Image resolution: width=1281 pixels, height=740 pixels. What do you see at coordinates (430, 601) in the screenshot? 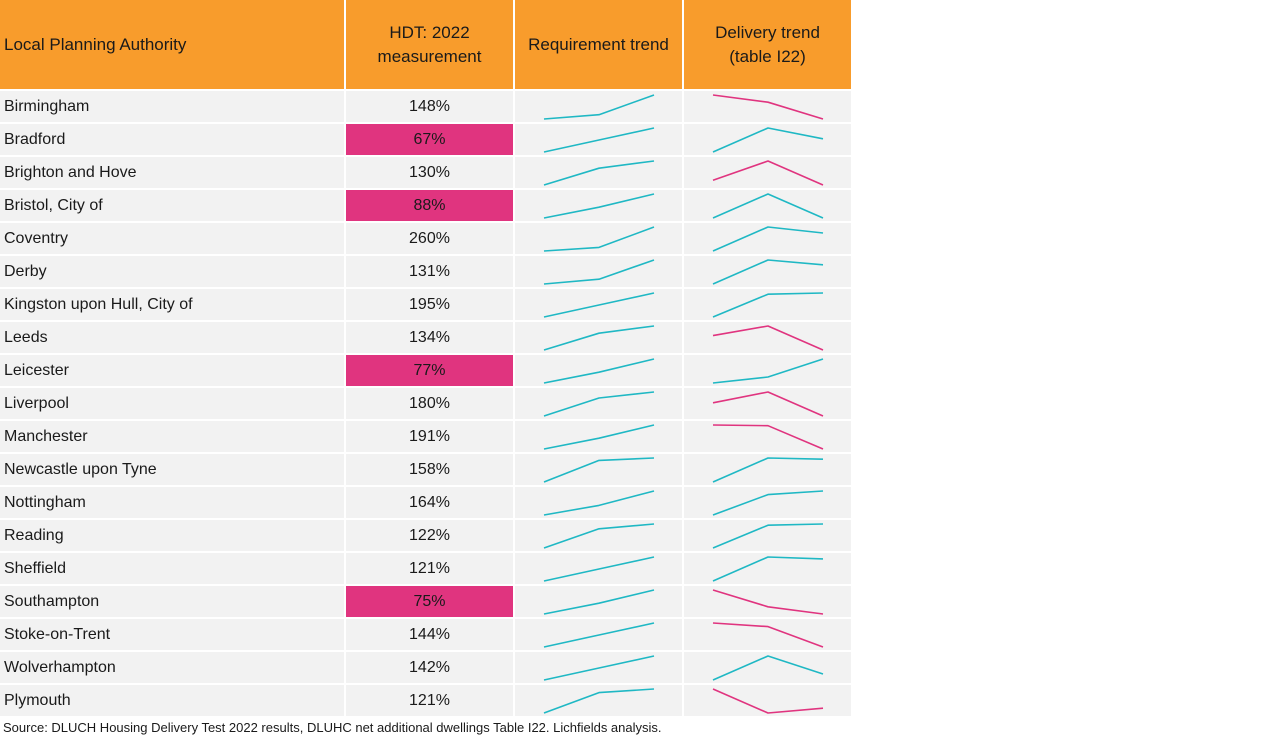
I see `hdt-value: 75%` at bounding box center [430, 601].